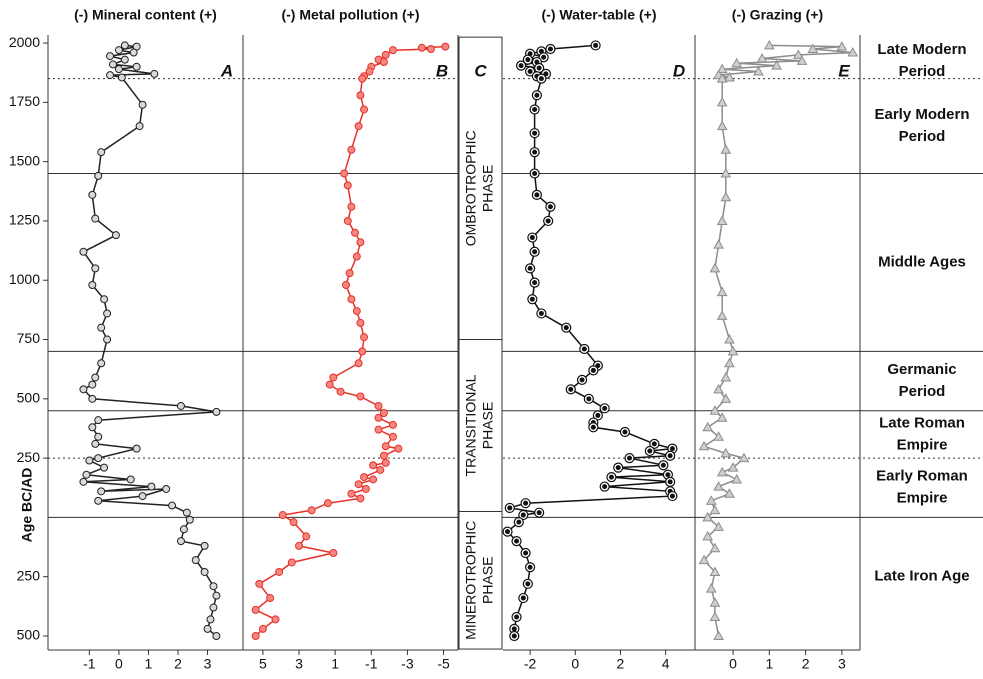 The width and height of the screenshot is (983, 679). Describe the element at coordinates (145, 15) in the screenshot. I see `panel-title: (-) Mineral content (+)` at that location.